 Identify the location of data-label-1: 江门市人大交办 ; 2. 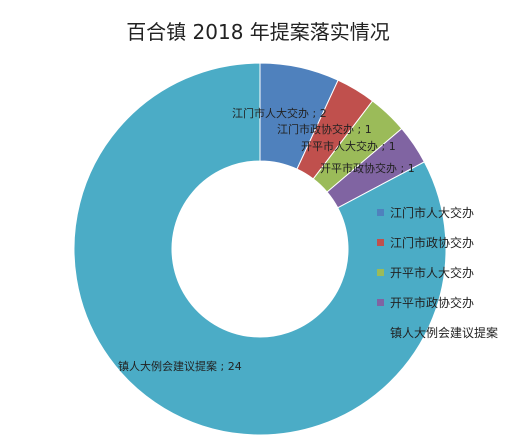
(279, 113).